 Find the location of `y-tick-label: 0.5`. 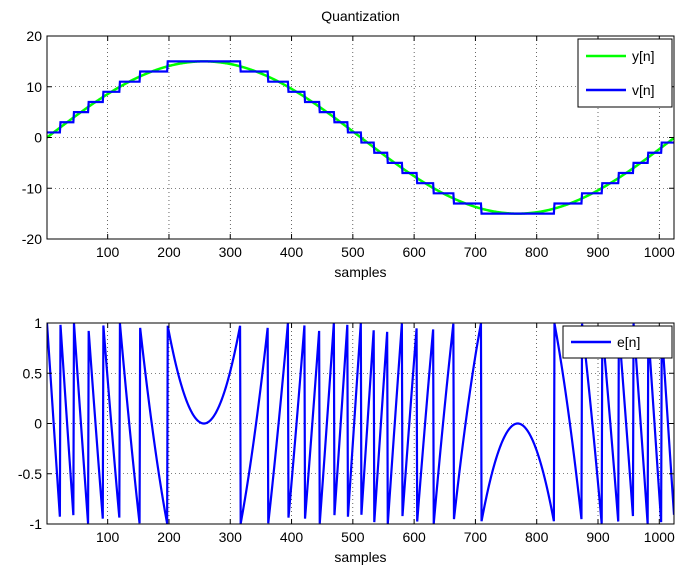

y-tick-label: 0.5 is located at coordinates (33, 373).